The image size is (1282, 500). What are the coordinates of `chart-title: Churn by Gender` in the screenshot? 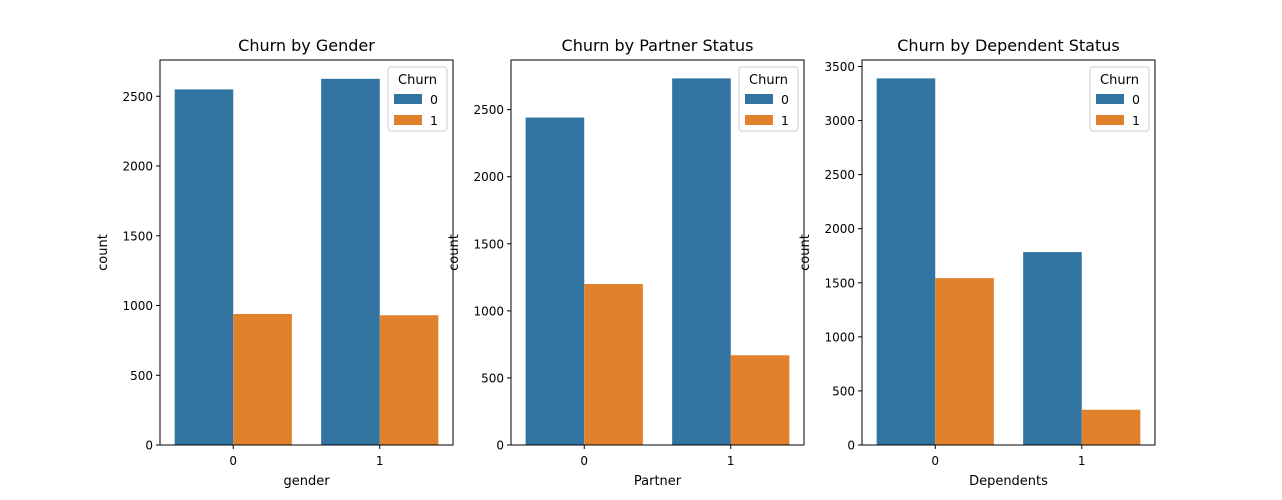 It's located at (306, 45).